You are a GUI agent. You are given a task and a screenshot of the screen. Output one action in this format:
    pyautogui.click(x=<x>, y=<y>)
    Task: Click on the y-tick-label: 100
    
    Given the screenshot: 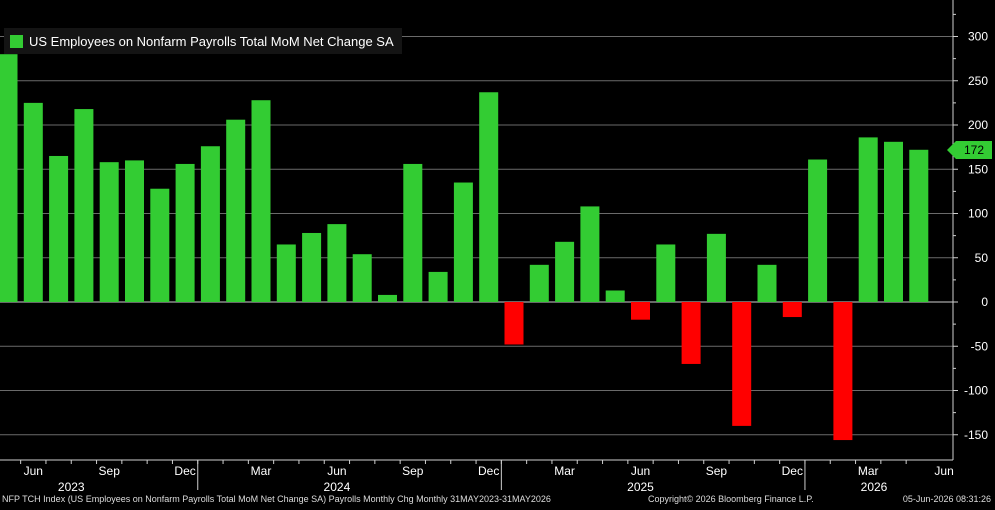 What is the action you would take?
    pyautogui.click(x=978, y=214)
    